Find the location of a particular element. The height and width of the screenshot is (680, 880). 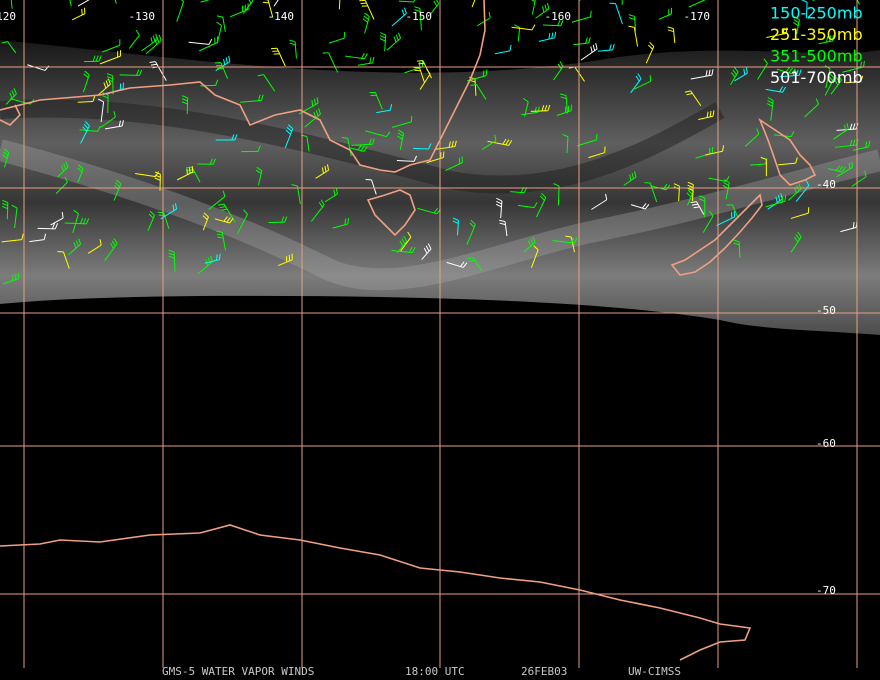

footer-text: 26FEB03 is located at coordinates (544, 671).